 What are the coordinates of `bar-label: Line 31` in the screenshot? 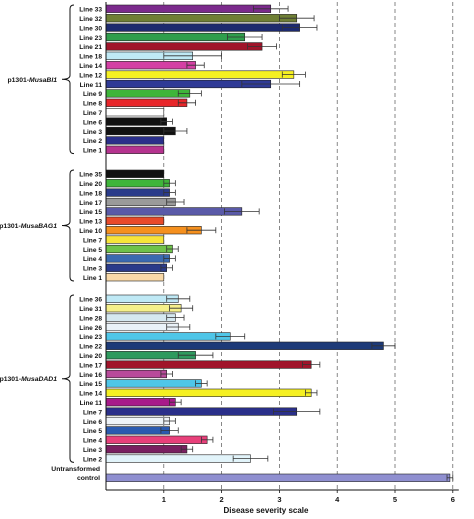 It's located at (90, 309).